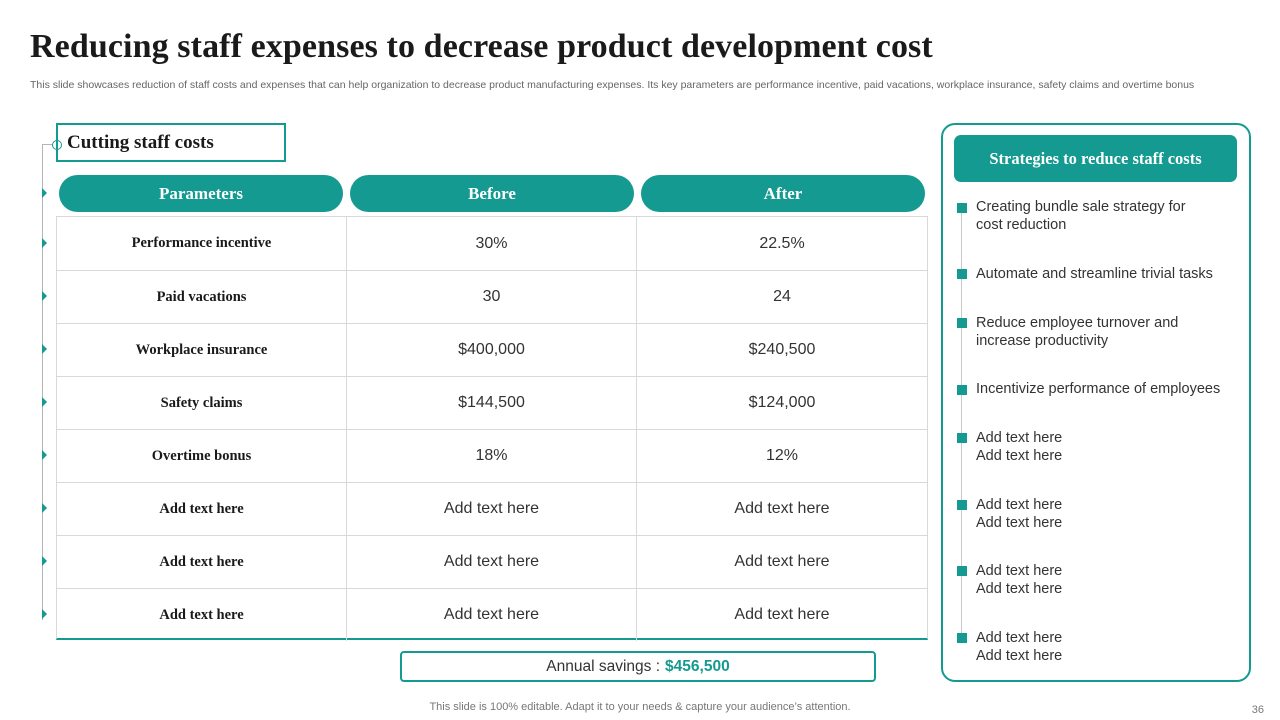 The width and height of the screenshot is (1280, 720). Describe the element at coordinates (202, 456) in the screenshot. I see `parameter-cell: Overtime bonus` at that location.